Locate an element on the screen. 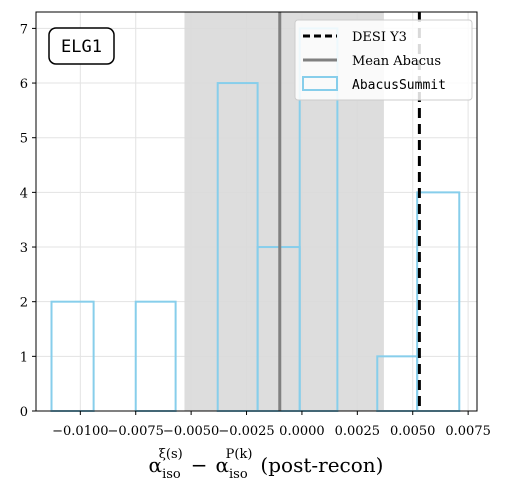 This screenshot has height=491, width=506. xlabel-sub-1: iso is located at coordinates (171, 474).